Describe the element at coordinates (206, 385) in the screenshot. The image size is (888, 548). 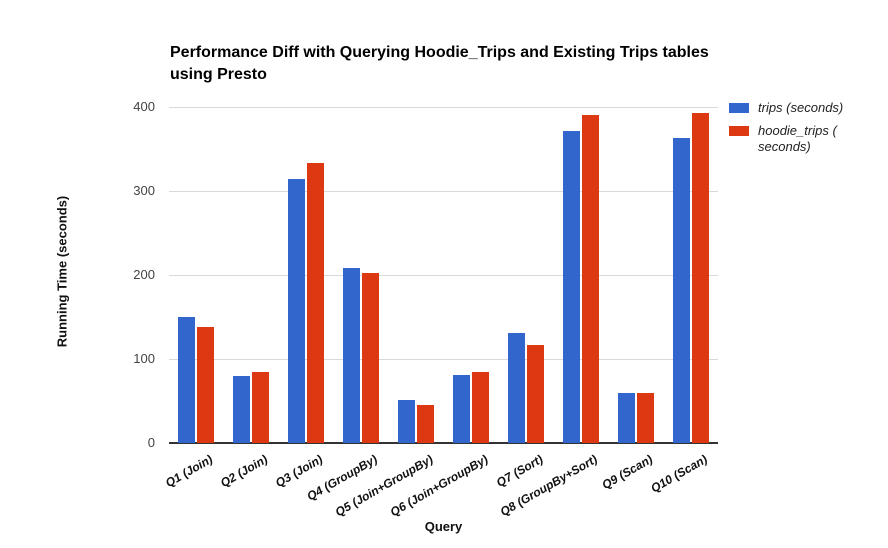
I see `bar-hoodie-trips-q1` at that location.